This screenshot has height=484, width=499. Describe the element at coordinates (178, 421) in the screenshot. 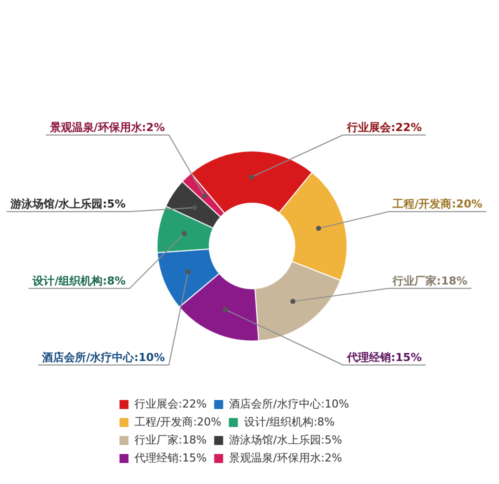

I see `legend-label: 工程/开发商:20%` at that location.